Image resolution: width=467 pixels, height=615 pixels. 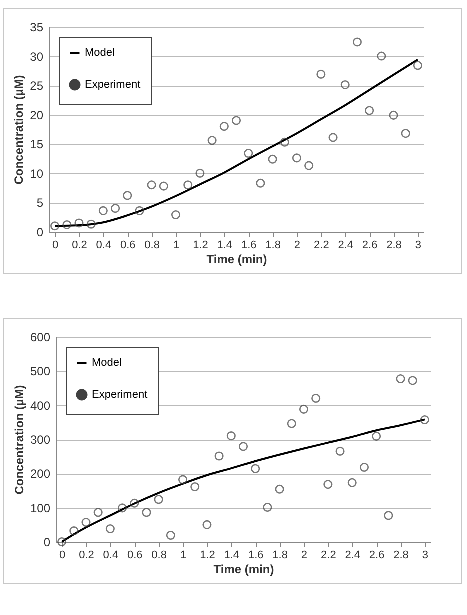 I want to click on x-tick-label: 0, so click(x=55, y=246).